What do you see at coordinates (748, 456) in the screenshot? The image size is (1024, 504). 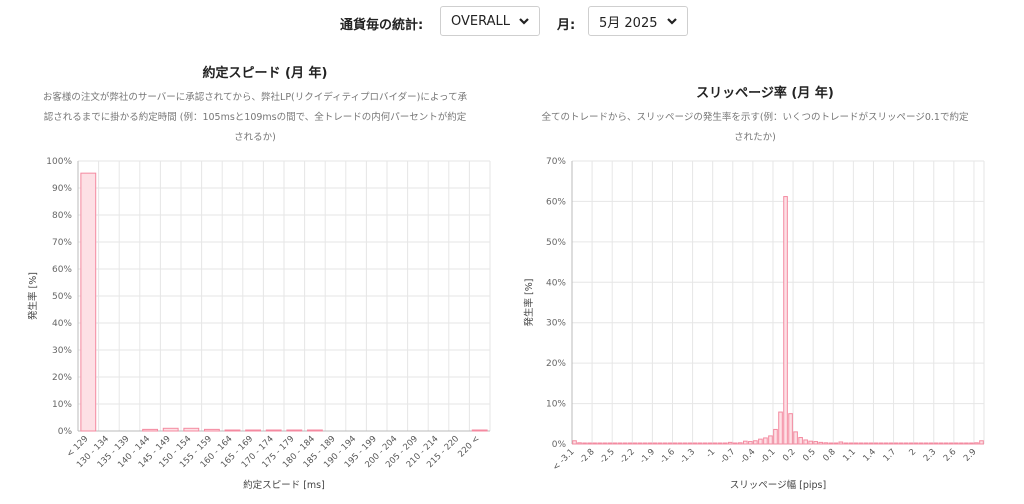 I see `x-tick-label: -0.4` at bounding box center [748, 456].